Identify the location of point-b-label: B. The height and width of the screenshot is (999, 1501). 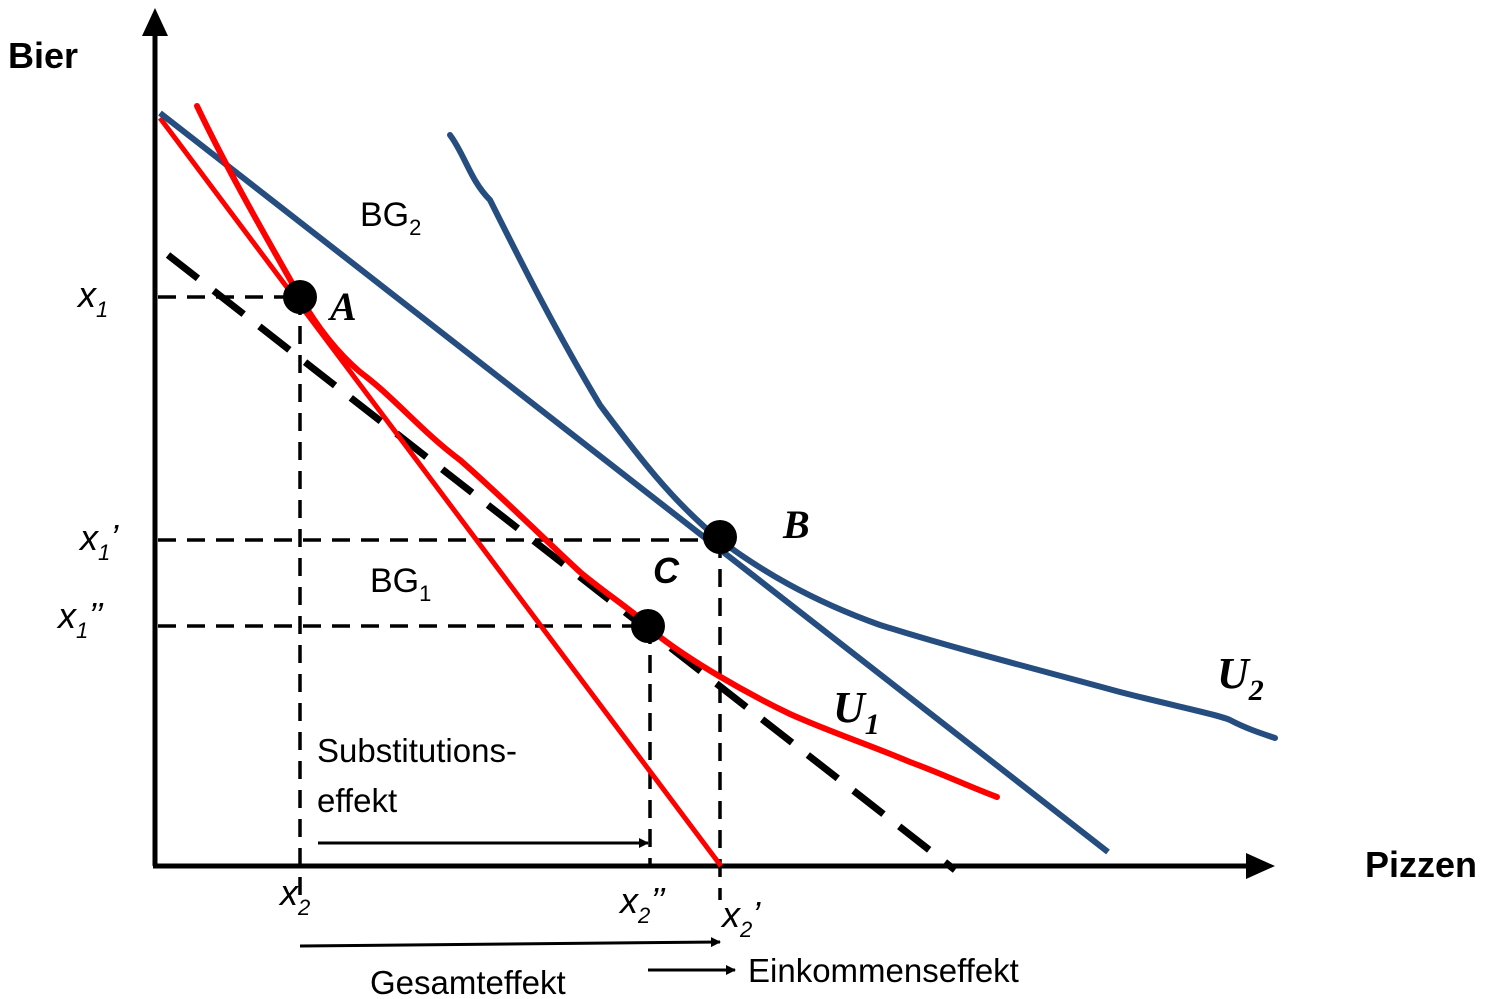
(796, 524).